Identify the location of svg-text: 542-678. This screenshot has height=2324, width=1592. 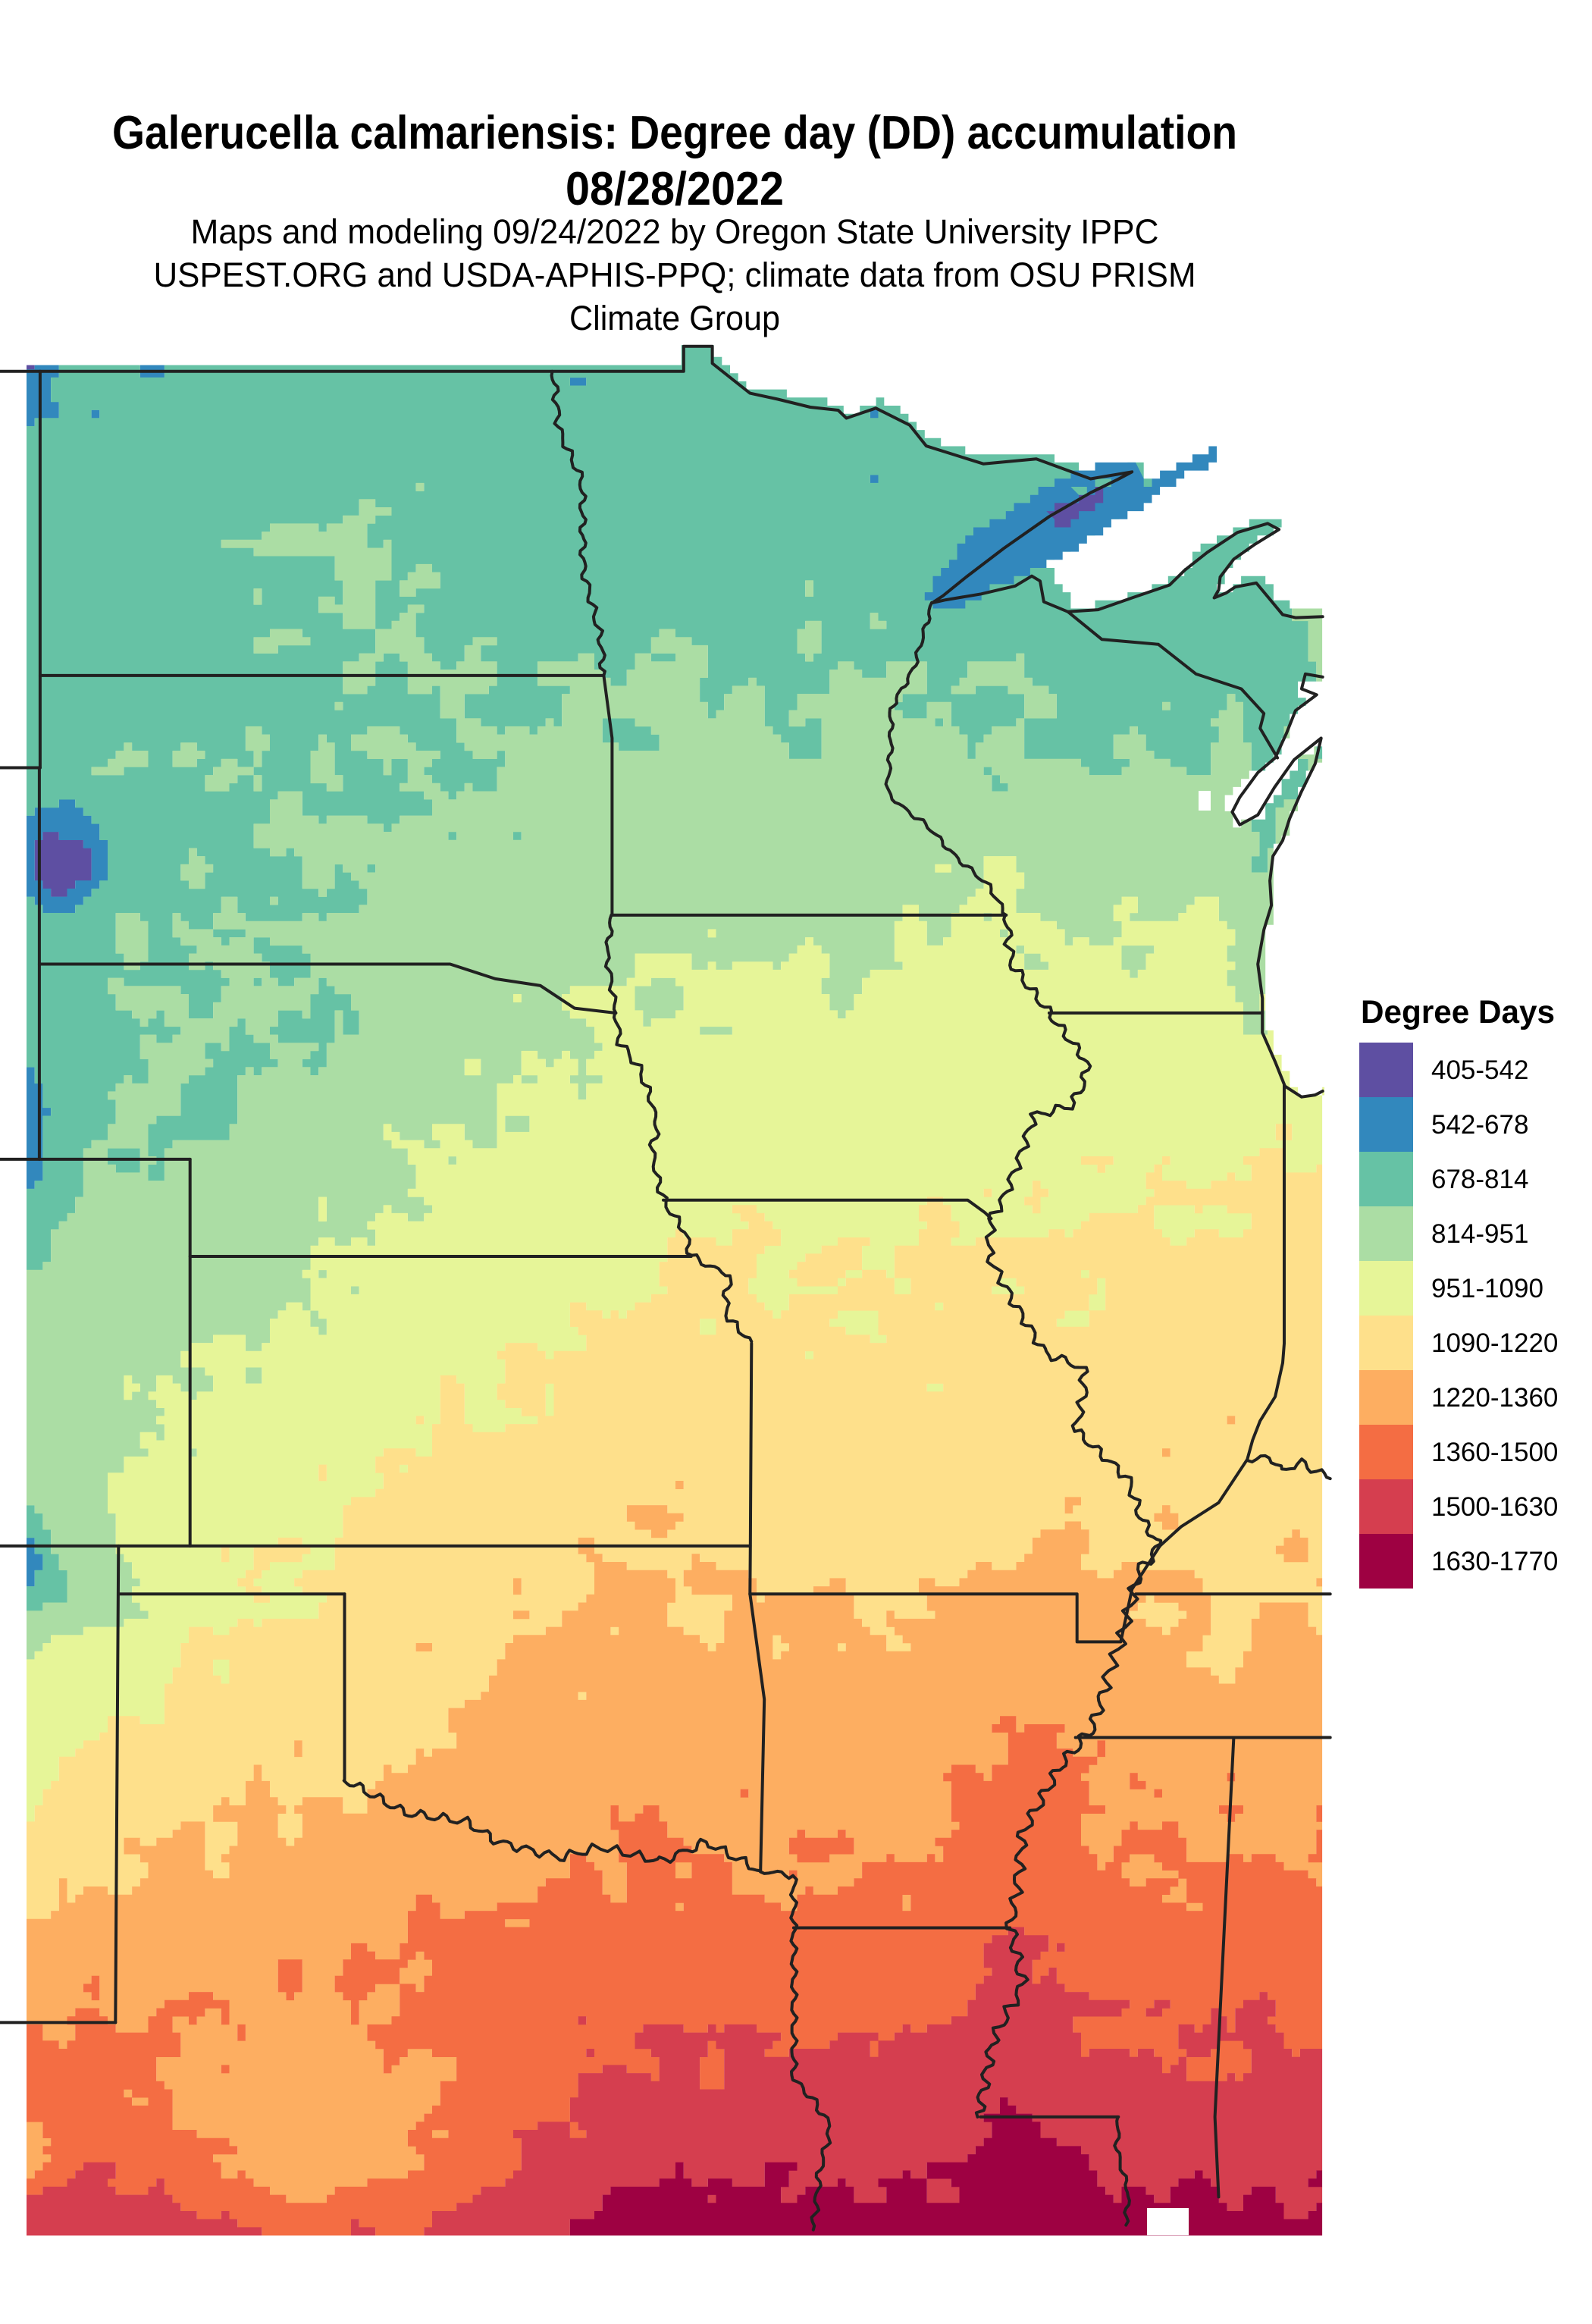
(1479, 1125).